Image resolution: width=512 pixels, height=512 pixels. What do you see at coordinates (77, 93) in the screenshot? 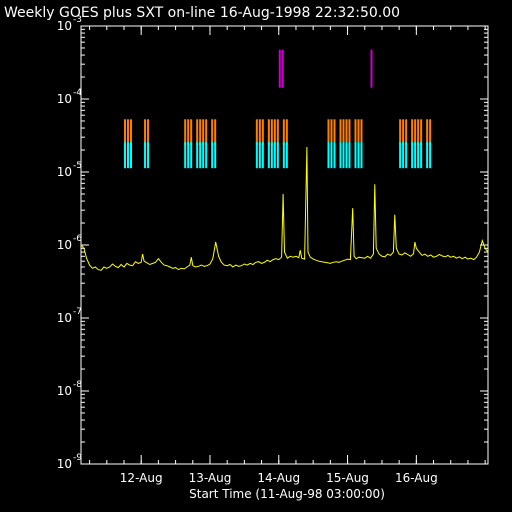
I see `y-tick-exponent: -4` at bounding box center [77, 93].